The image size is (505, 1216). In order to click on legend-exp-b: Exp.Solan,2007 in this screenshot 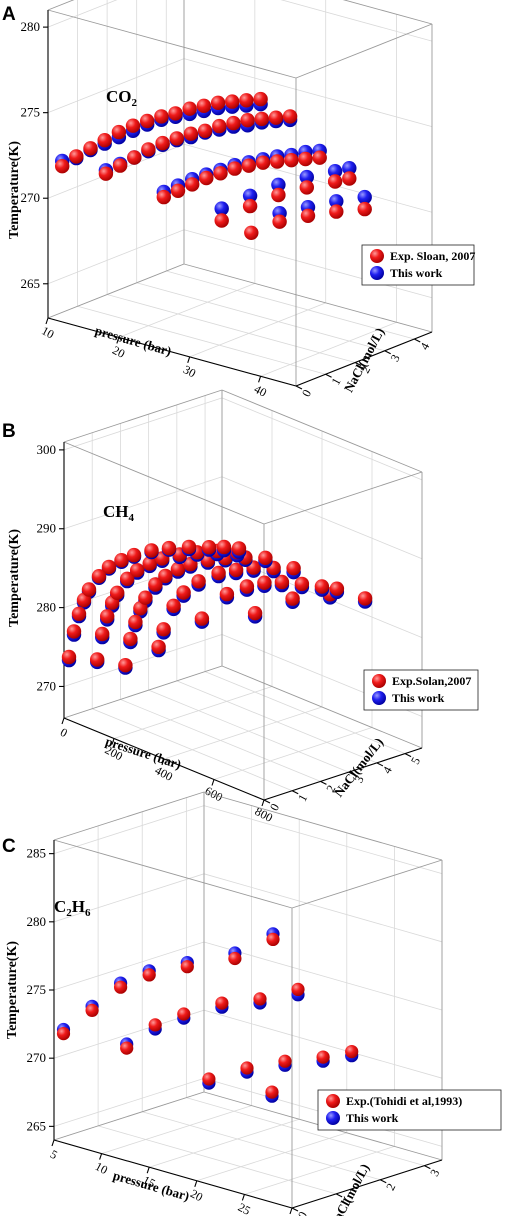, I will do `click(431, 681)`.